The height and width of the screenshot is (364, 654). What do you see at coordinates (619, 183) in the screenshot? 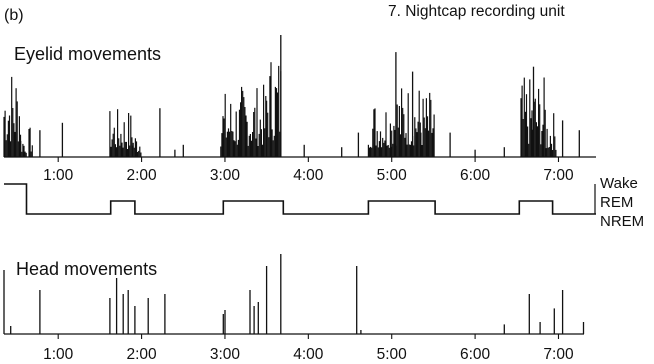
I see `state-label-wake: Wake` at bounding box center [619, 183].